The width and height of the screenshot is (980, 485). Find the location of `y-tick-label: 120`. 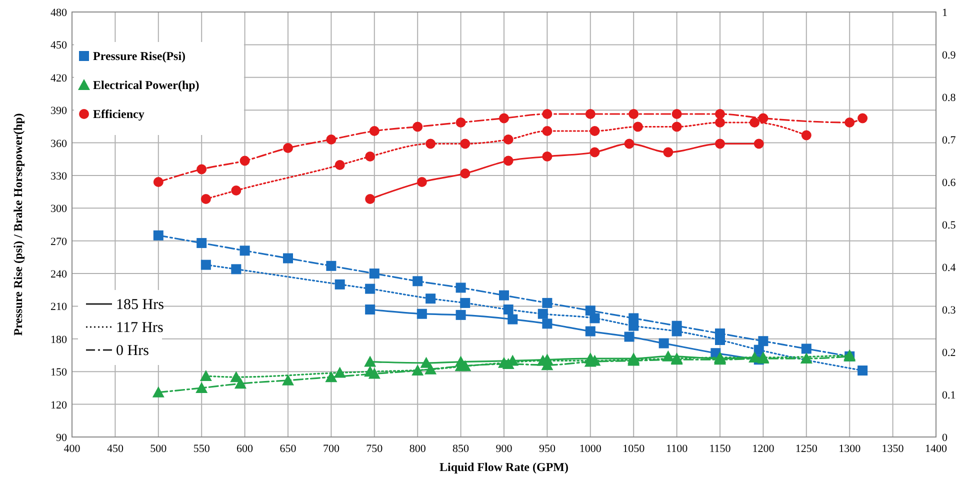

y-tick-label: 120 is located at coordinates (59, 405).